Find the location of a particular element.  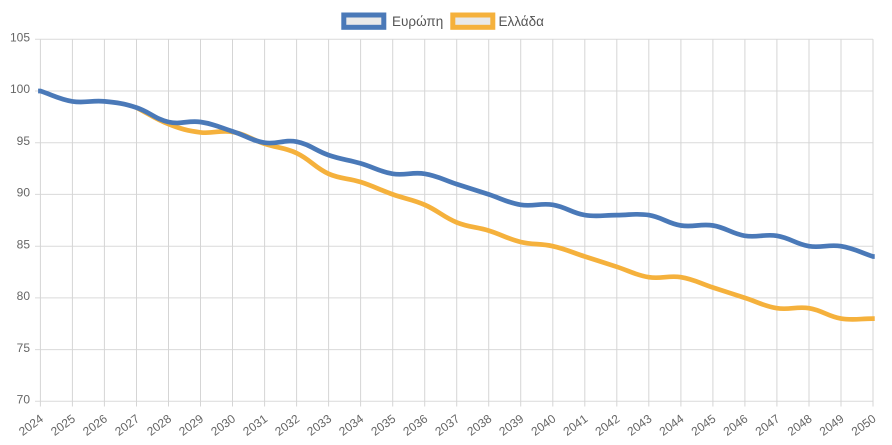

svg-text: 2031 is located at coordinates (255, 424).